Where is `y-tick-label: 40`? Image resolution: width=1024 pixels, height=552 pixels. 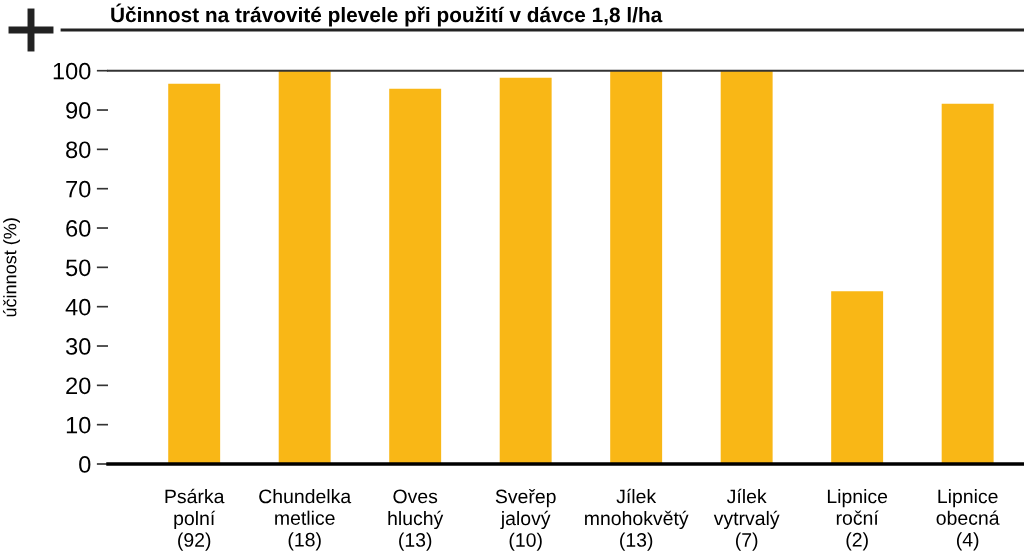 y-tick-label: 40 is located at coordinates (78, 307).